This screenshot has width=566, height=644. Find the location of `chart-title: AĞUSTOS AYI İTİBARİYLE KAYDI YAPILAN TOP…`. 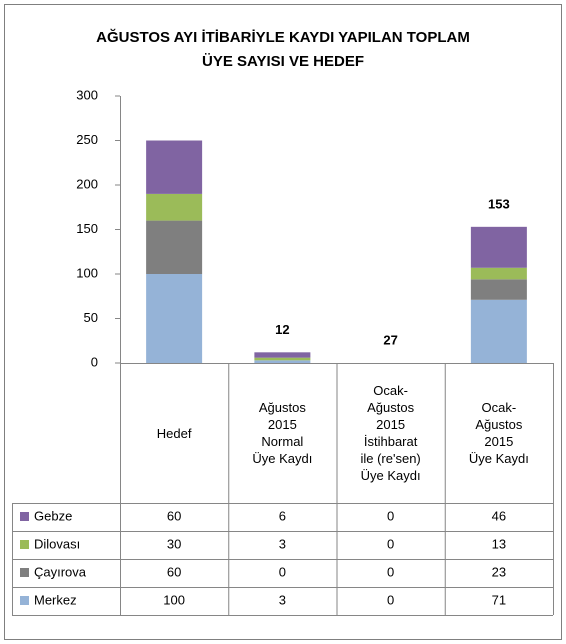

chart-title: AĞUSTOS AYI İTİBARİYLE KAYDI YAPILAN TOP… is located at coordinates (283, 49).